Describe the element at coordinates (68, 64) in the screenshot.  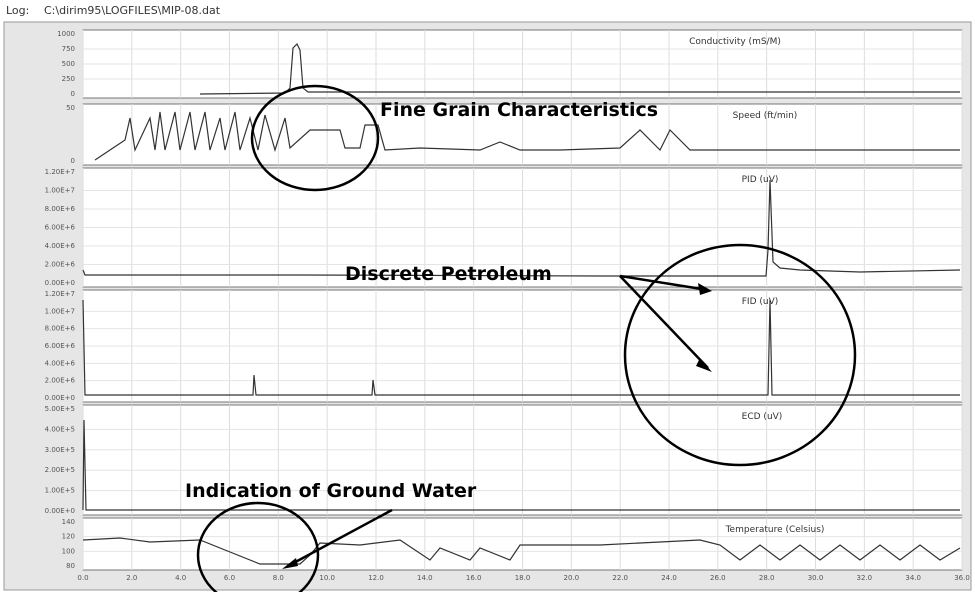
I see `y-tick-label: 500` at that location.